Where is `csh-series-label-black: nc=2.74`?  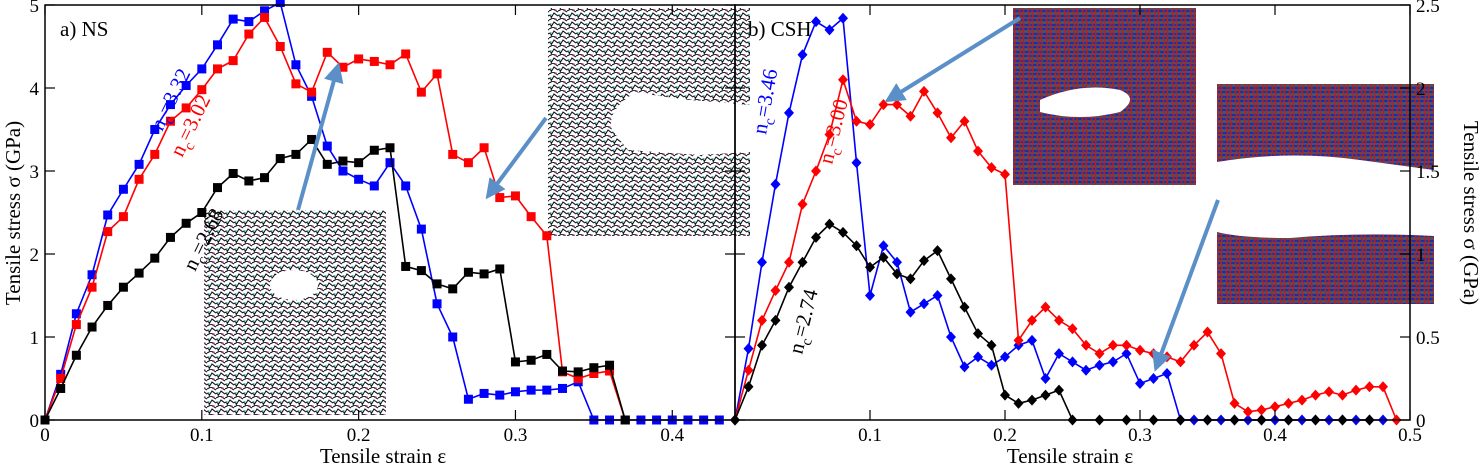 csh-series-label-black: nc=2.74 is located at coordinates (806, 321).